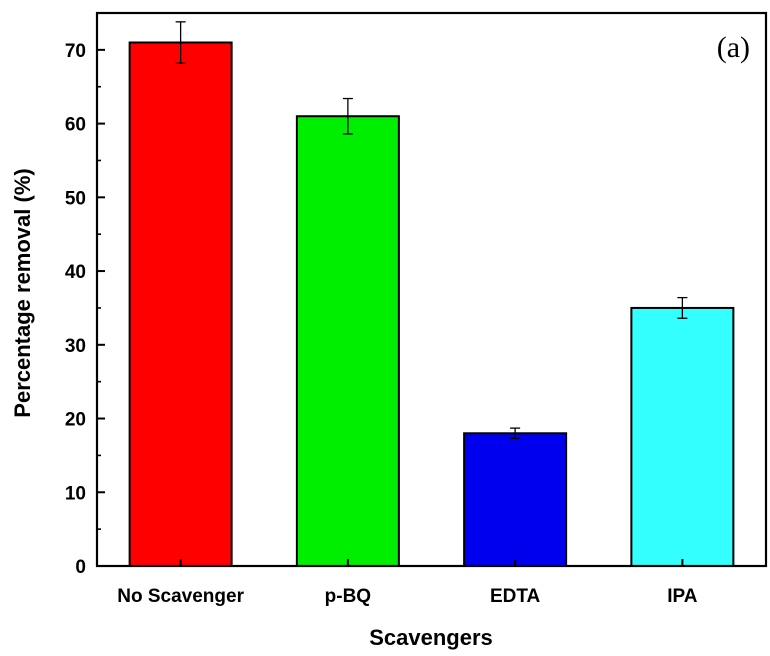  What do you see at coordinates (180, 596) in the screenshot?
I see `x-tick-label-no-scavenger: No Scavenger` at bounding box center [180, 596].